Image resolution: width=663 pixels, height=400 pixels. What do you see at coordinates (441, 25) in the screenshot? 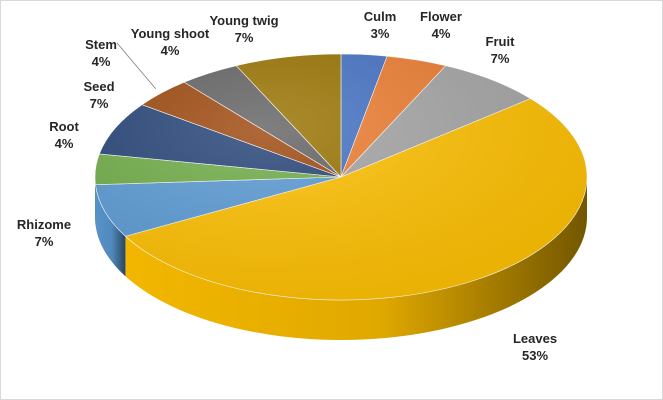
I see `data-label-flower: Flower 4%` at bounding box center [441, 25].